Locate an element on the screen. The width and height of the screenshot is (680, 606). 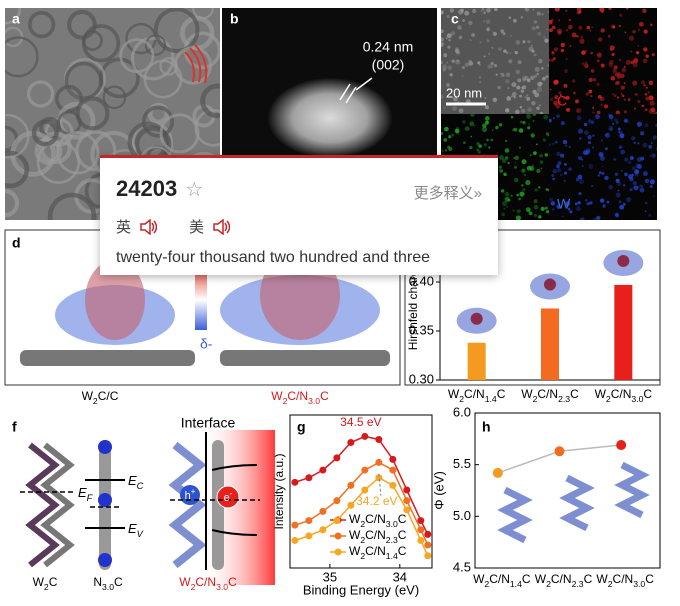
uk-label: 英 is located at coordinates (124, 227).